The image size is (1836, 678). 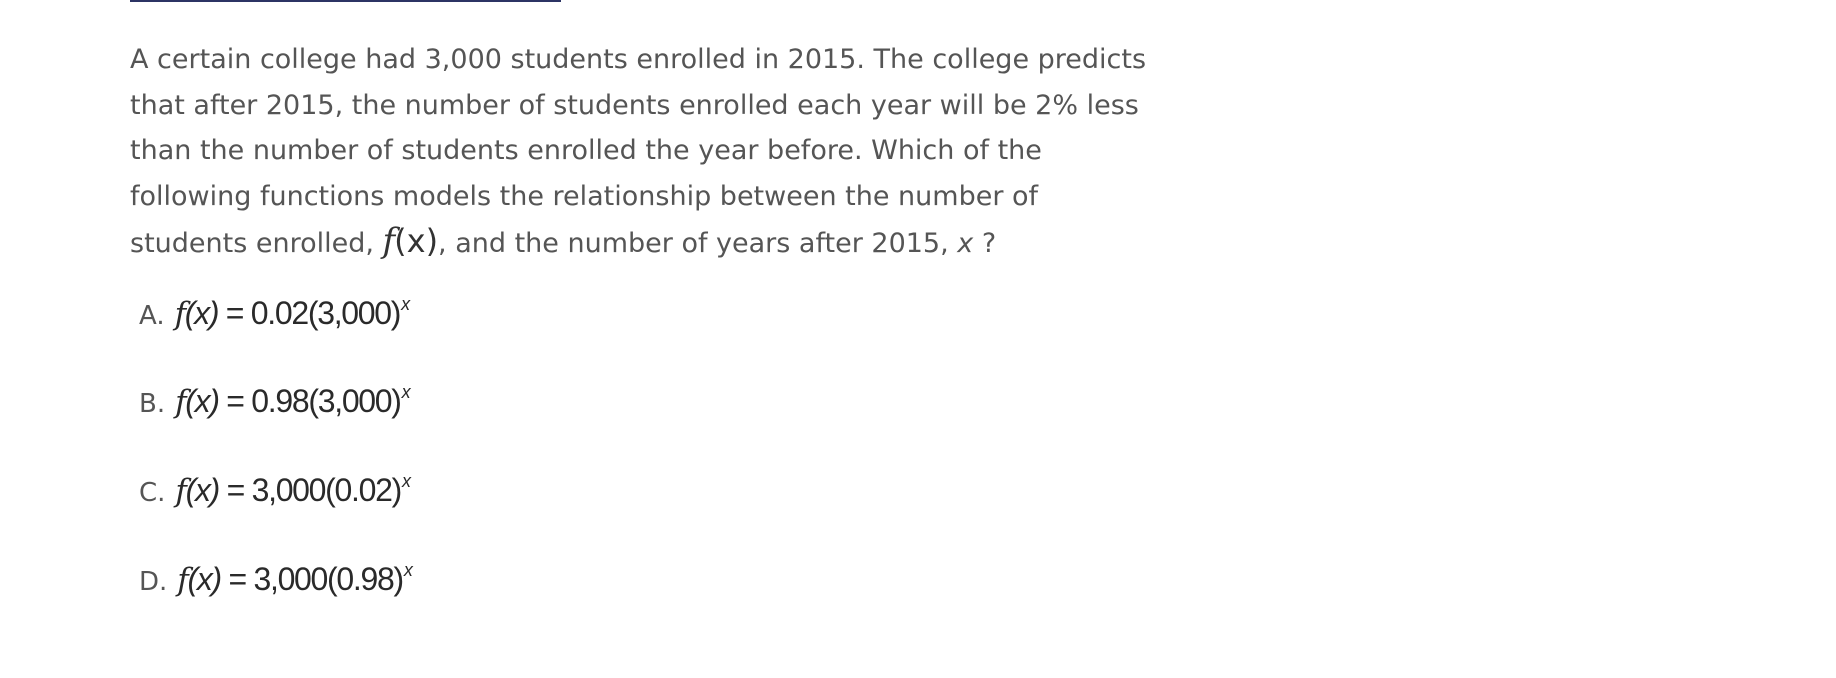 I want to click on option-letter: D., so click(x=153, y=582).